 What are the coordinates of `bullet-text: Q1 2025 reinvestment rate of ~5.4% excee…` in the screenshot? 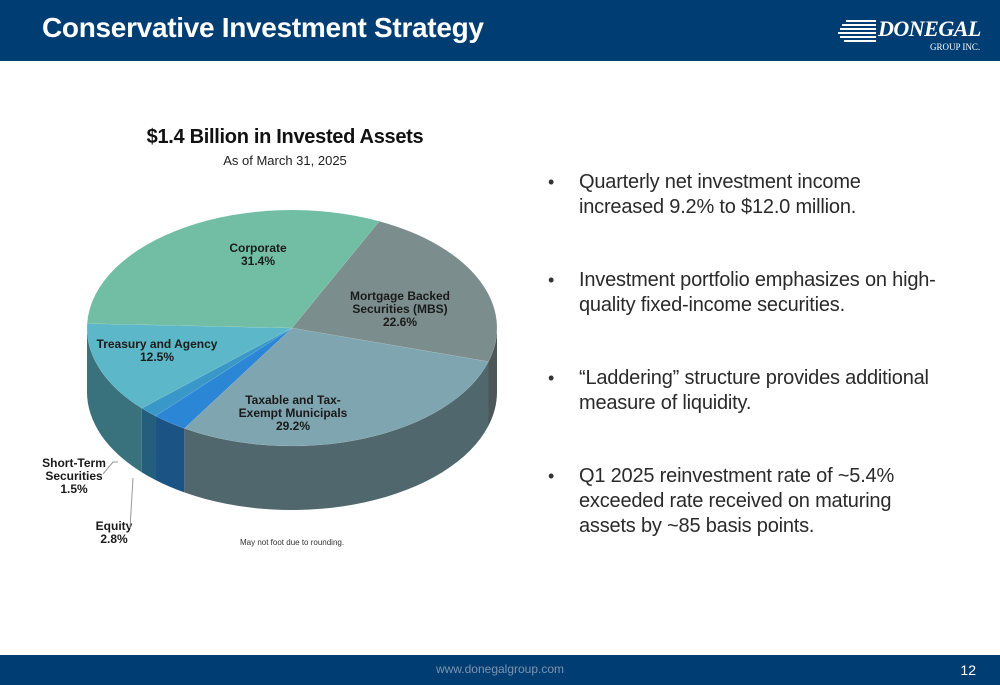 It's located at (737, 501).